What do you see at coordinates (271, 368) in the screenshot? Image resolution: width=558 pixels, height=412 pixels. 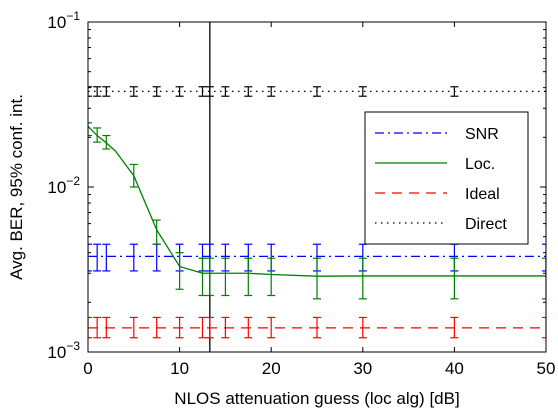 I see `x-tick-label: 20` at bounding box center [271, 368].